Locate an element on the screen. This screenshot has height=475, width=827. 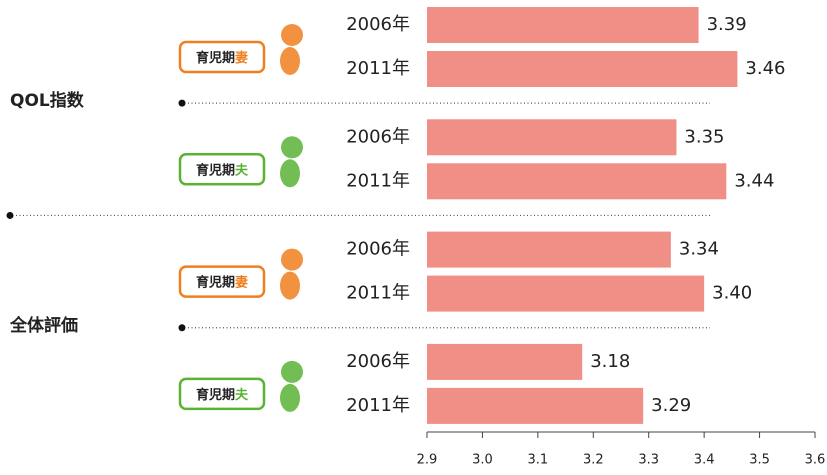
value-label: 3.34 is located at coordinates (699, 249).